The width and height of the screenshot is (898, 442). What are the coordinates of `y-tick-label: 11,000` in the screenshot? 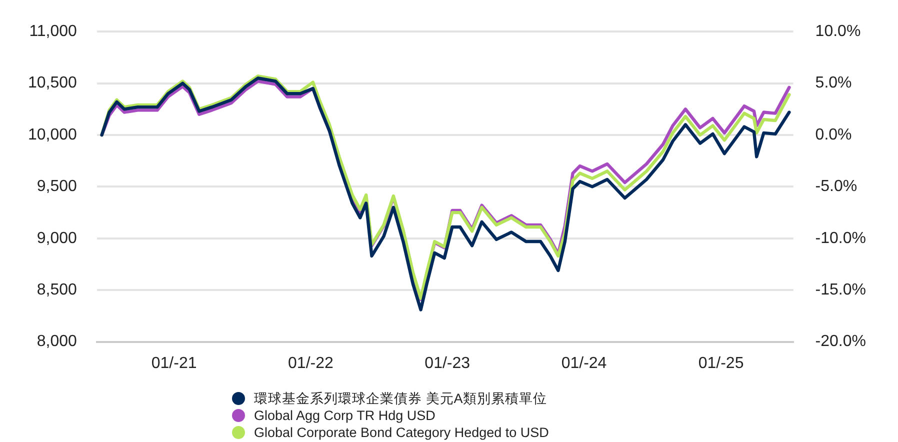 It's located at (53, 31).